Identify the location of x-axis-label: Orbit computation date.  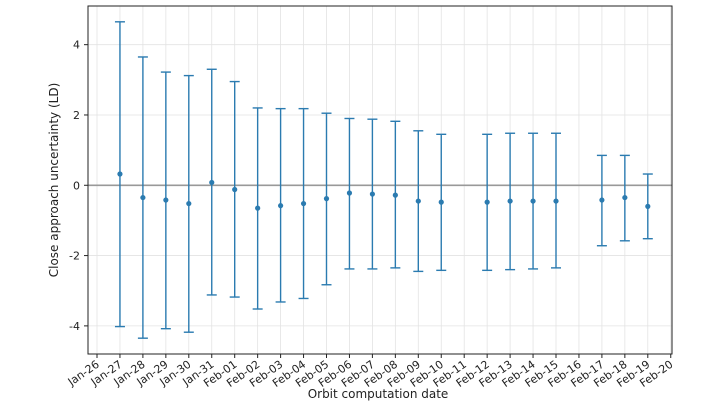
(378, 394).